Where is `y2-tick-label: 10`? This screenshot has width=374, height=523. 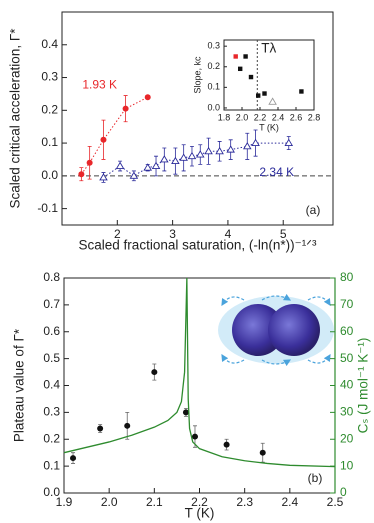
y2-tick-label: 10 is located at coordinates (347, 465).